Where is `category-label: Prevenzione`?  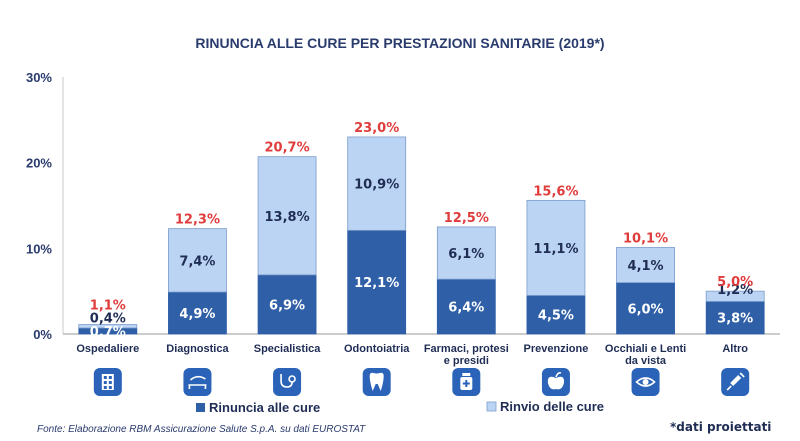 category-label: Prevenzione is located at coordinates (556, 349).